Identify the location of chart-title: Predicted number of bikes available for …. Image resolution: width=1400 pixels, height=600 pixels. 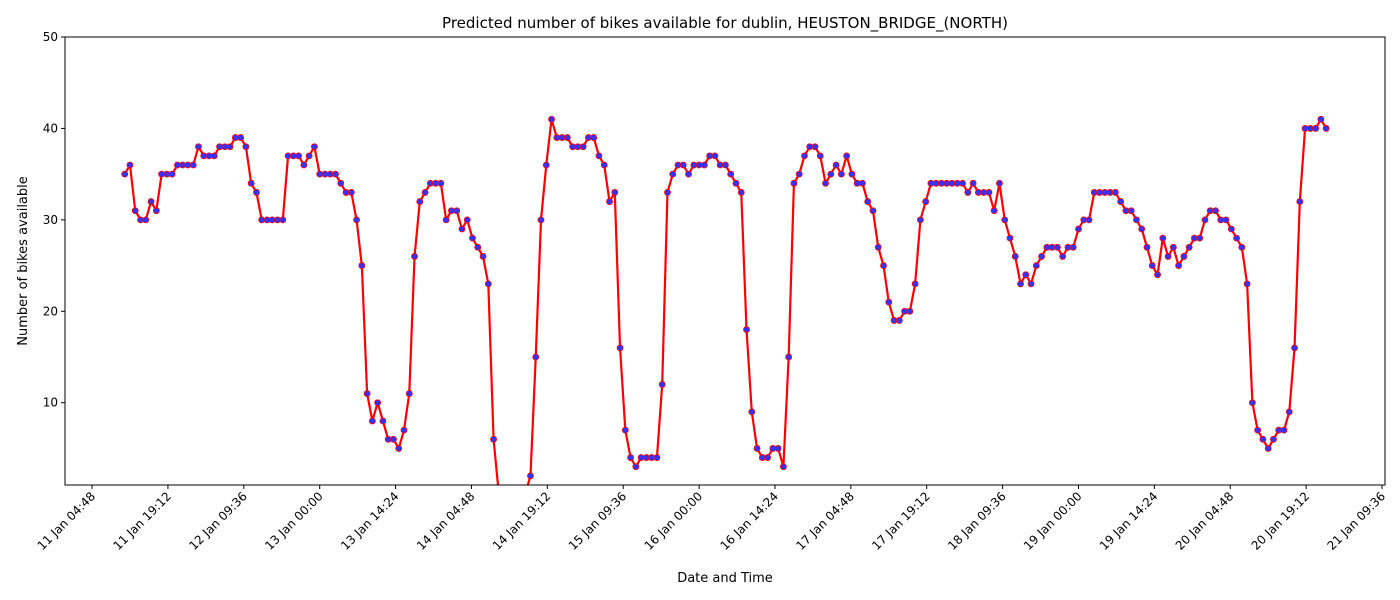
(725, 23).